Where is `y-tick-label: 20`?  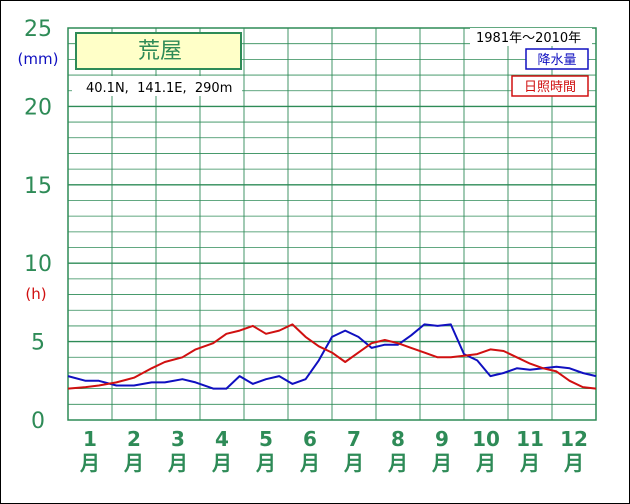
y-tick-label: 20 is located at coordinates (38, 107).